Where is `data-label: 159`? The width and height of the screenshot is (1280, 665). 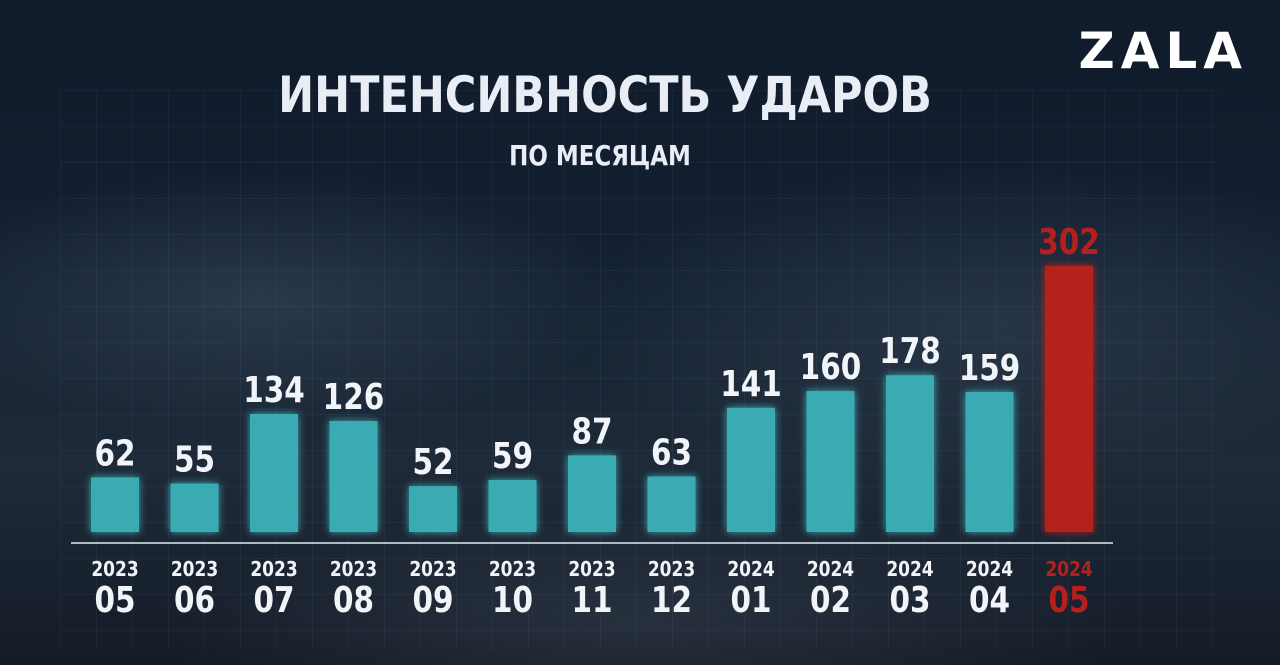 data-label: 159 is located at coordinates (990, 367).